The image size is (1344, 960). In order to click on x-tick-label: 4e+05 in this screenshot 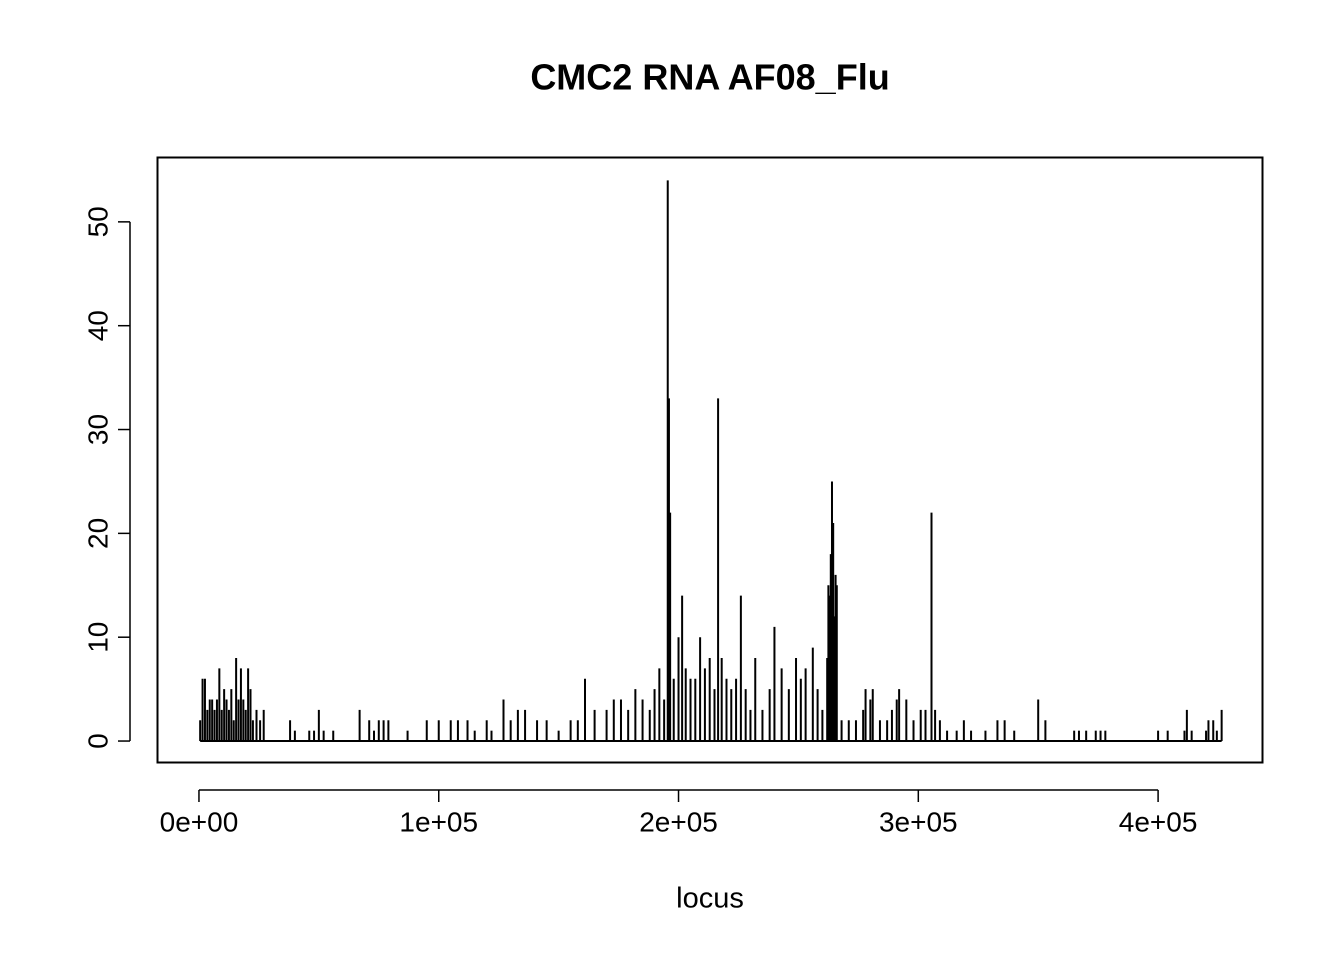, I will do `click(1158, 821)`.